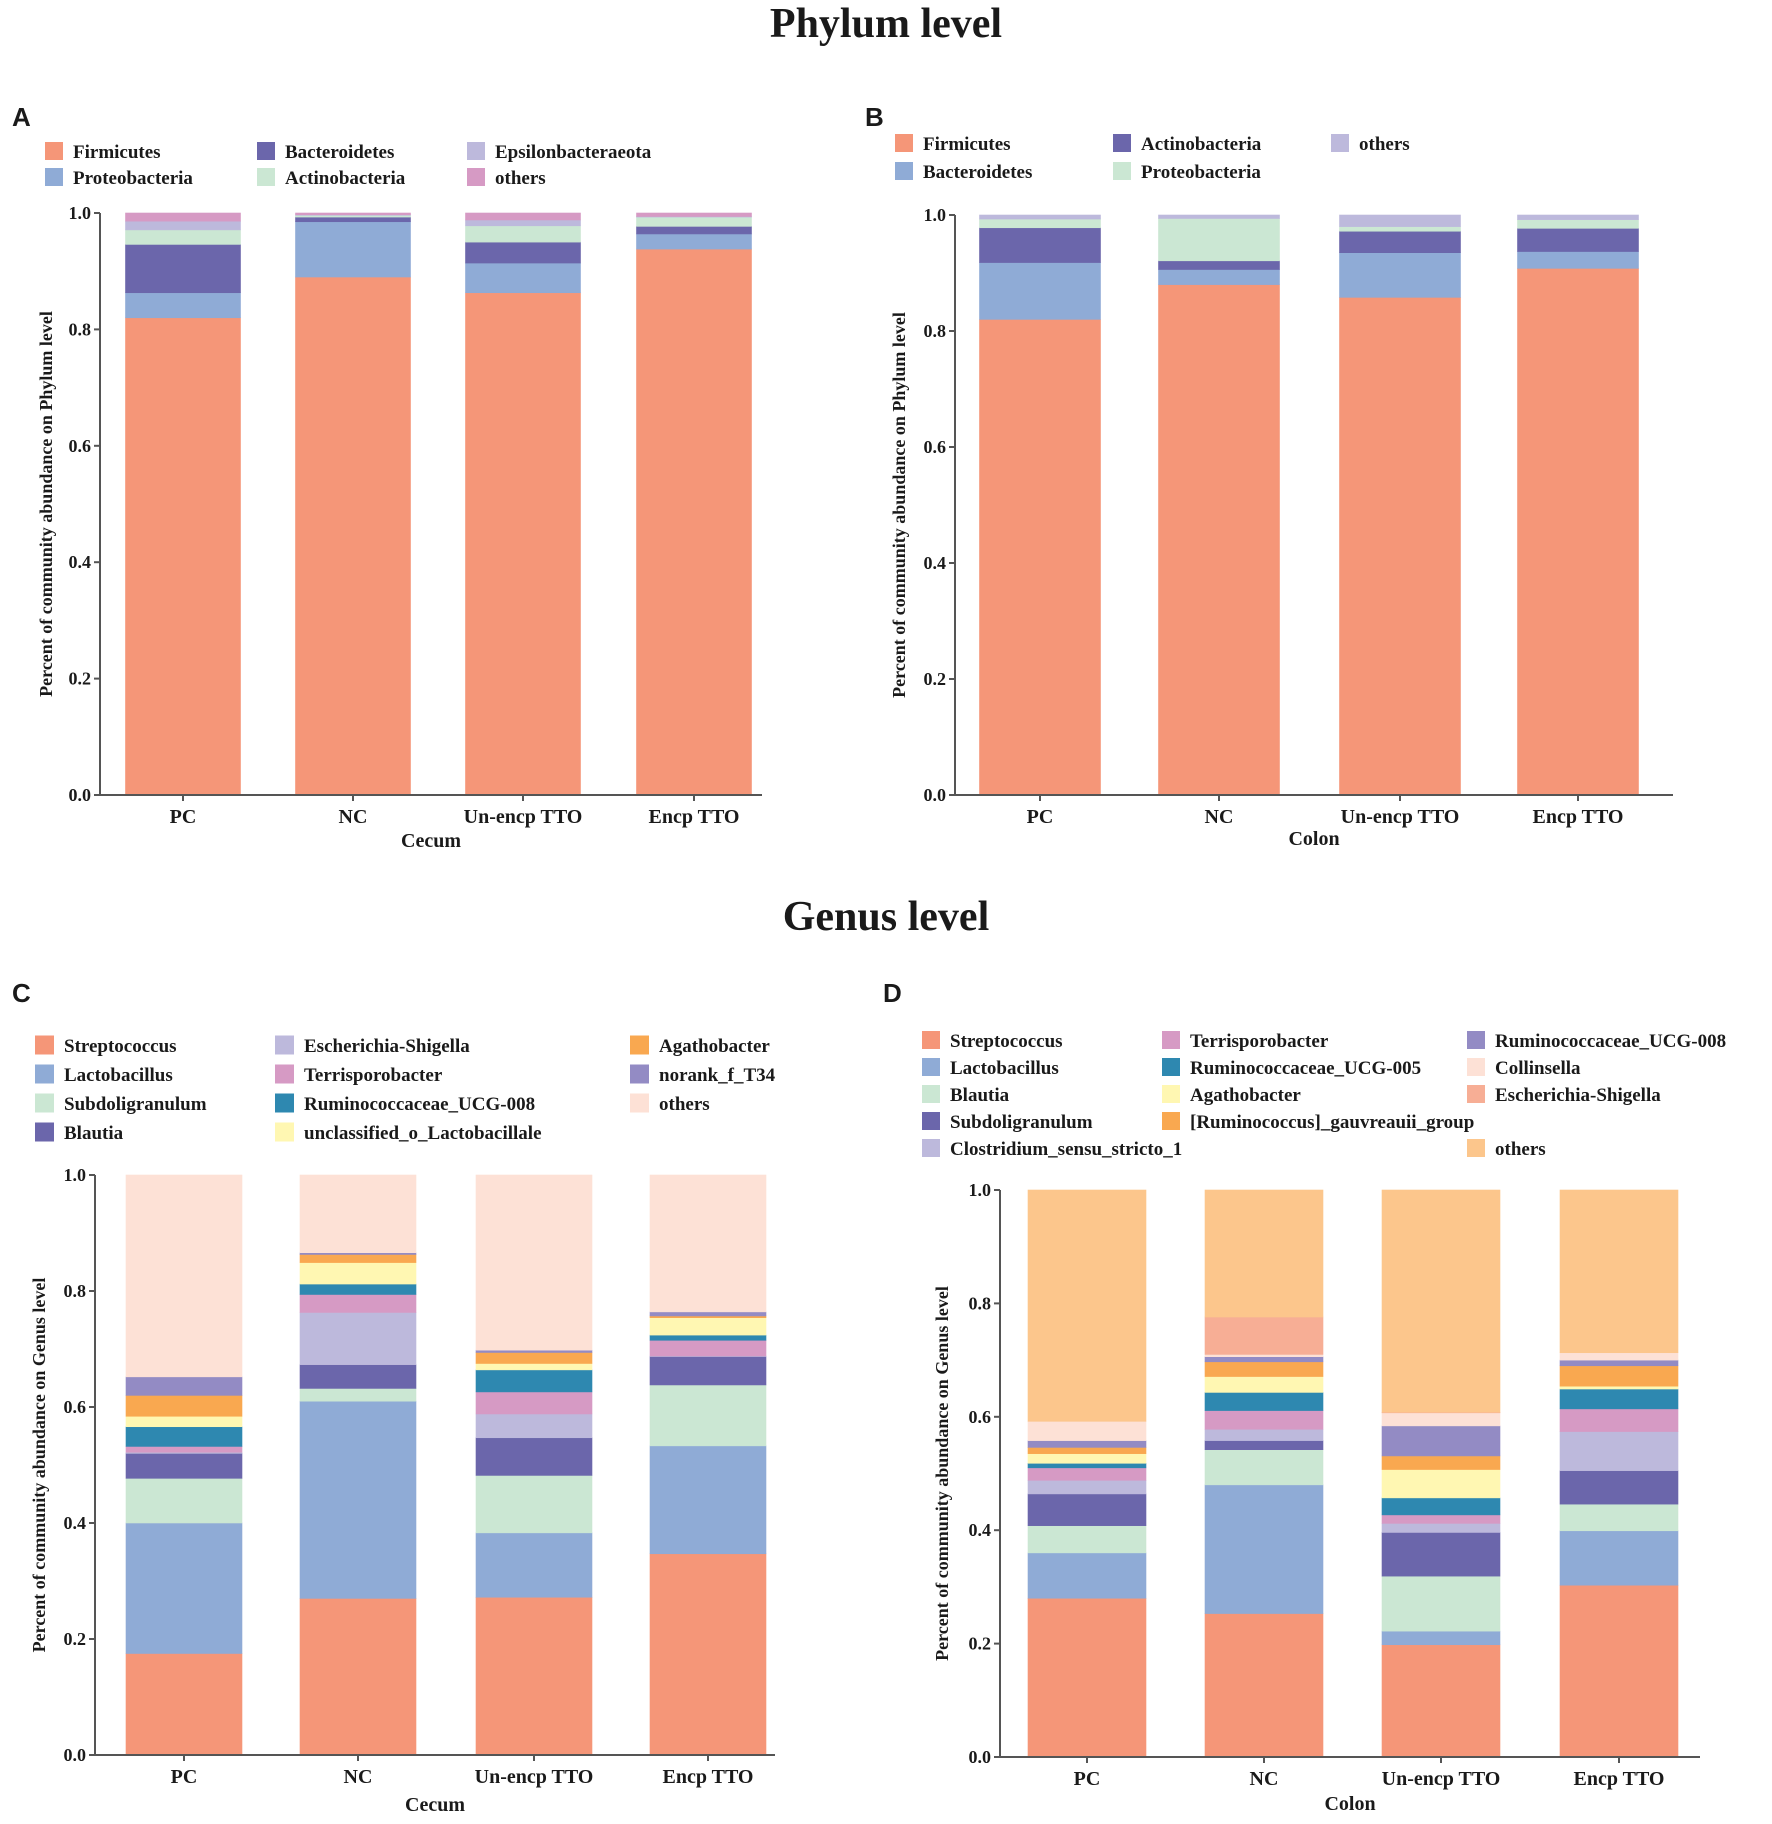  Describe the element at coordinates (476, 151) in the screenshot. I see `legend-swatch-epsilonbacteraeota` at that location.